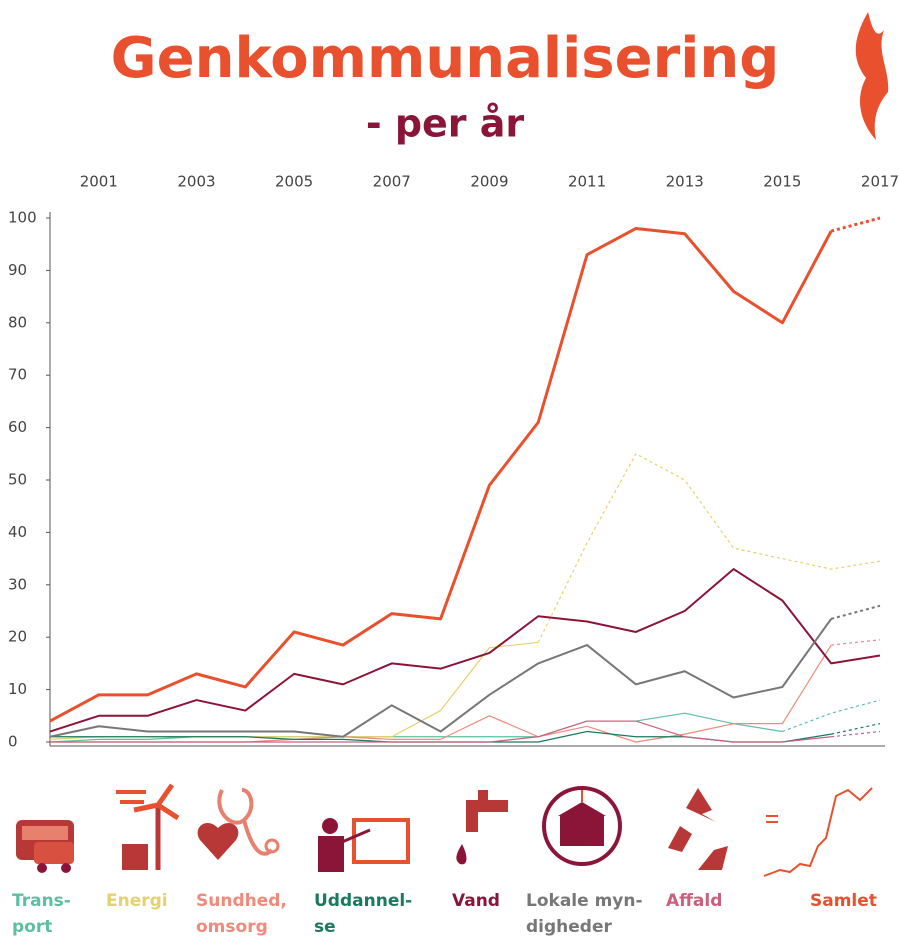 The width and height of the screenshot is (899, 940). I want to click on y-tick-label: 10, so click(17, 689).